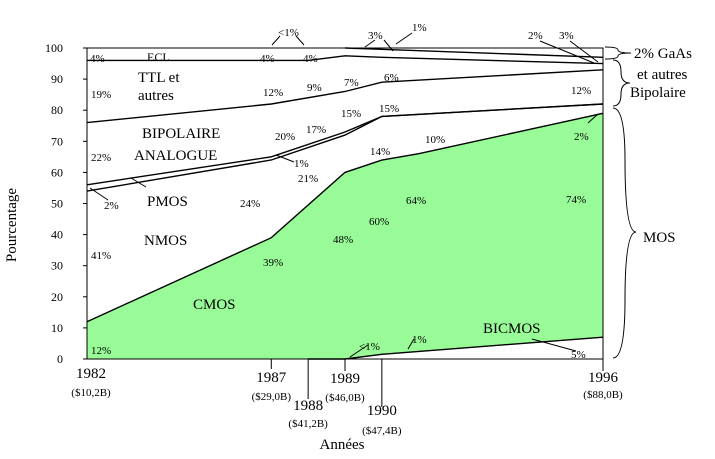 This screenshot has width=715, height=459. Describe the element at coordinates (57, 79) in the screenshot. I see `y-tick-label: 90` at that location.